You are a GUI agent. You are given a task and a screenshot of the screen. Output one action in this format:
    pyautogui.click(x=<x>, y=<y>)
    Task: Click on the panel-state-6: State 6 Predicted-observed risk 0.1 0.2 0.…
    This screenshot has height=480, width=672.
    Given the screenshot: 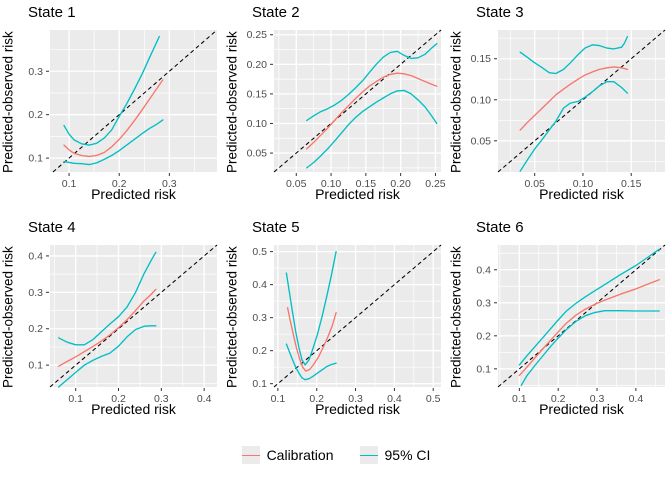 What is the action you would take?
    pyautogui.click(x=560, y=322)
    